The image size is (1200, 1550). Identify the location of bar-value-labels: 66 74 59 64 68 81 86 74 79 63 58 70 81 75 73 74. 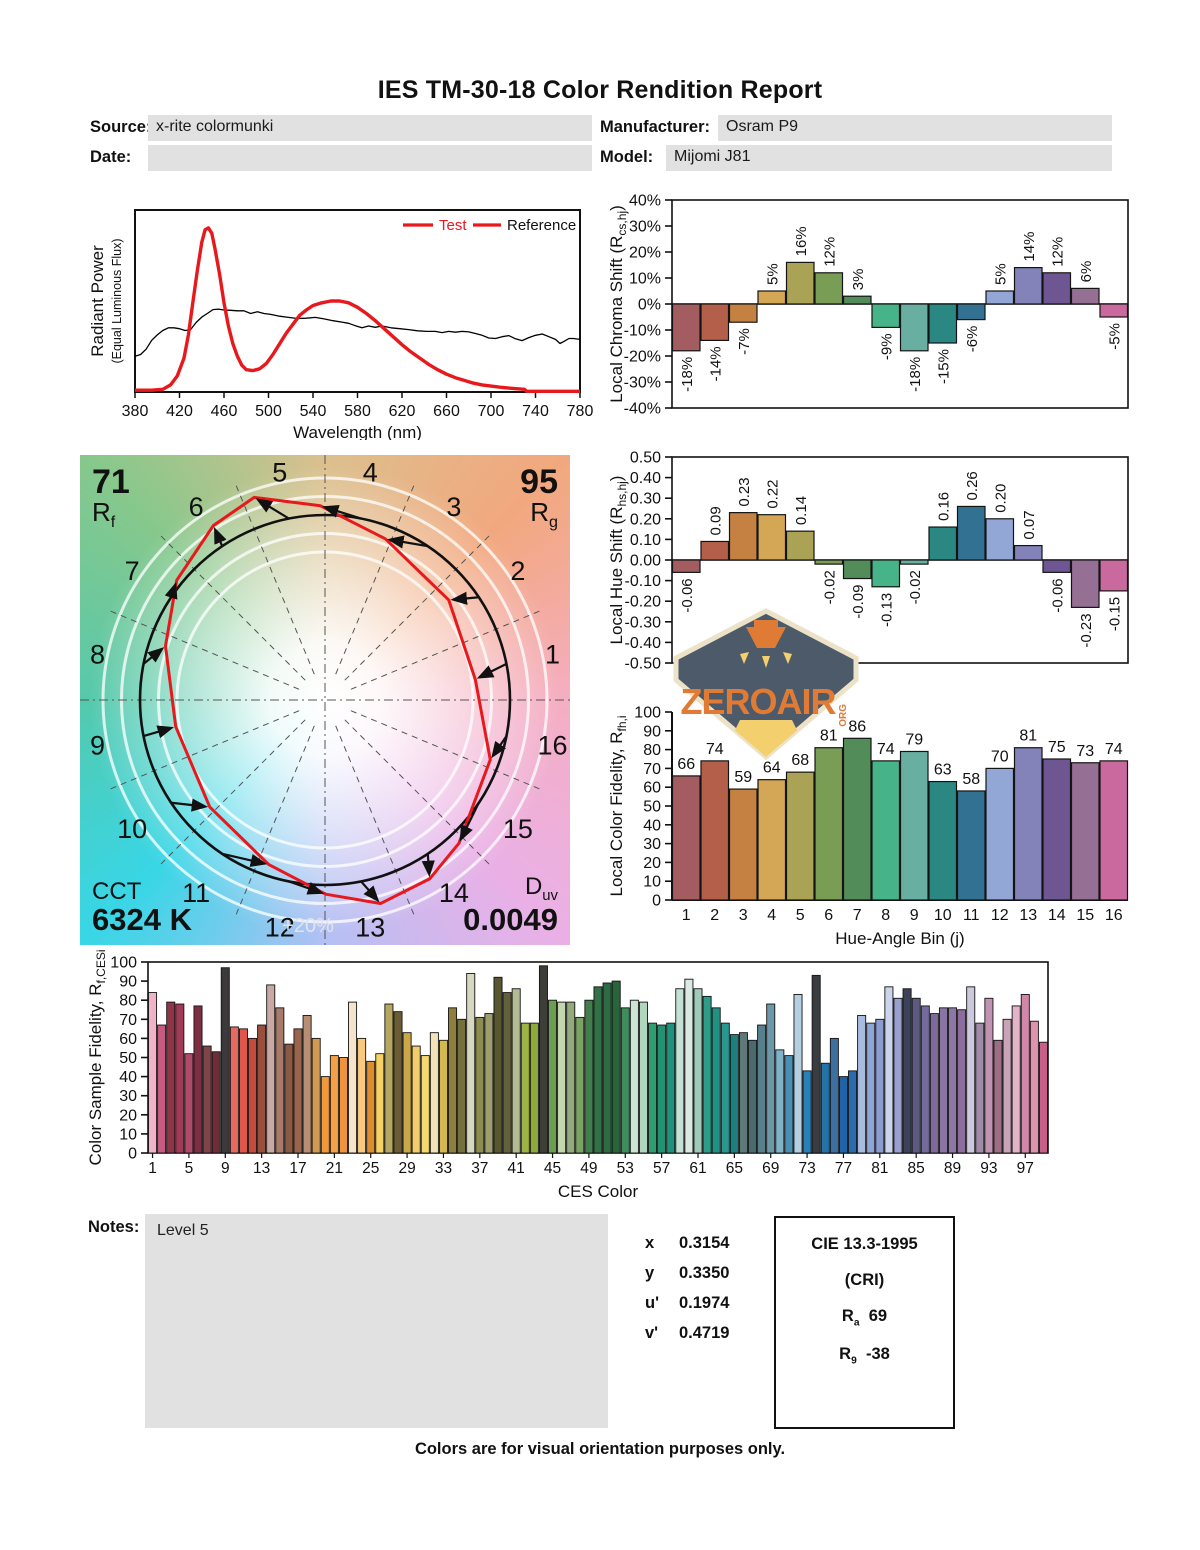
(899, 753).